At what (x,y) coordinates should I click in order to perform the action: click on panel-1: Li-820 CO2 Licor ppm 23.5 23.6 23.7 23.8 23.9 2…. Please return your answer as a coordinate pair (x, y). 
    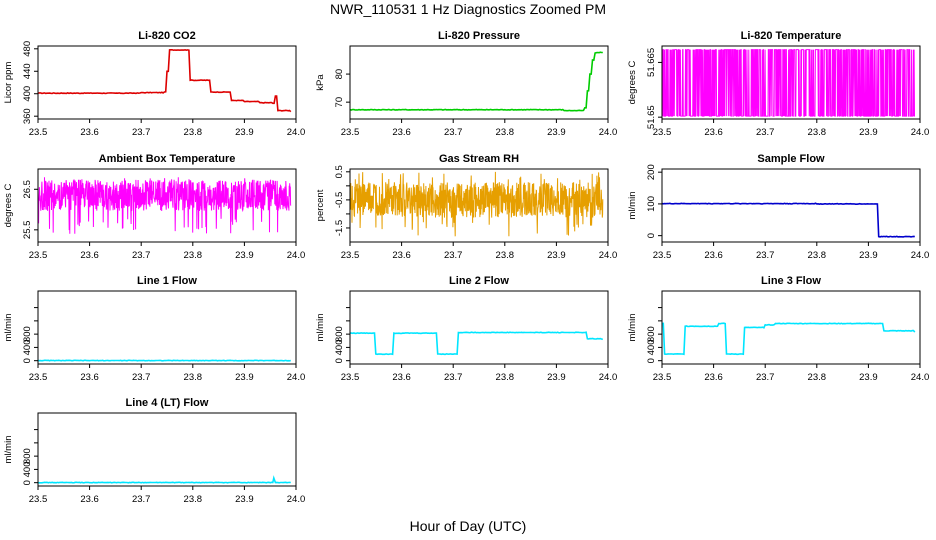
    Looking at the image, I should click on (154, 84).